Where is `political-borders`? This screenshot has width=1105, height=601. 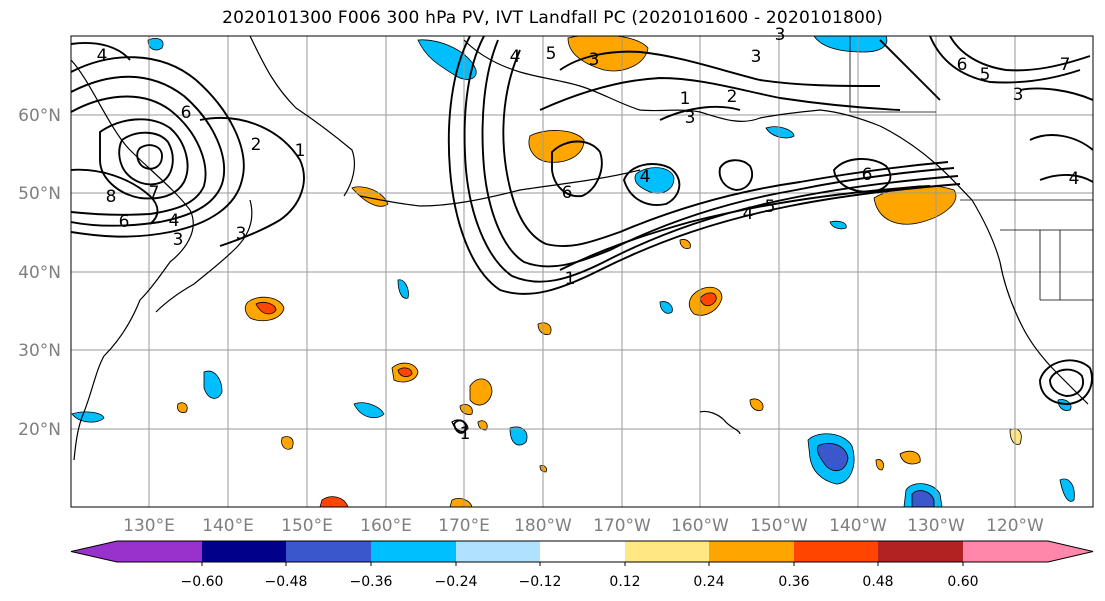
political-borders is located at coordinates (971, 168).